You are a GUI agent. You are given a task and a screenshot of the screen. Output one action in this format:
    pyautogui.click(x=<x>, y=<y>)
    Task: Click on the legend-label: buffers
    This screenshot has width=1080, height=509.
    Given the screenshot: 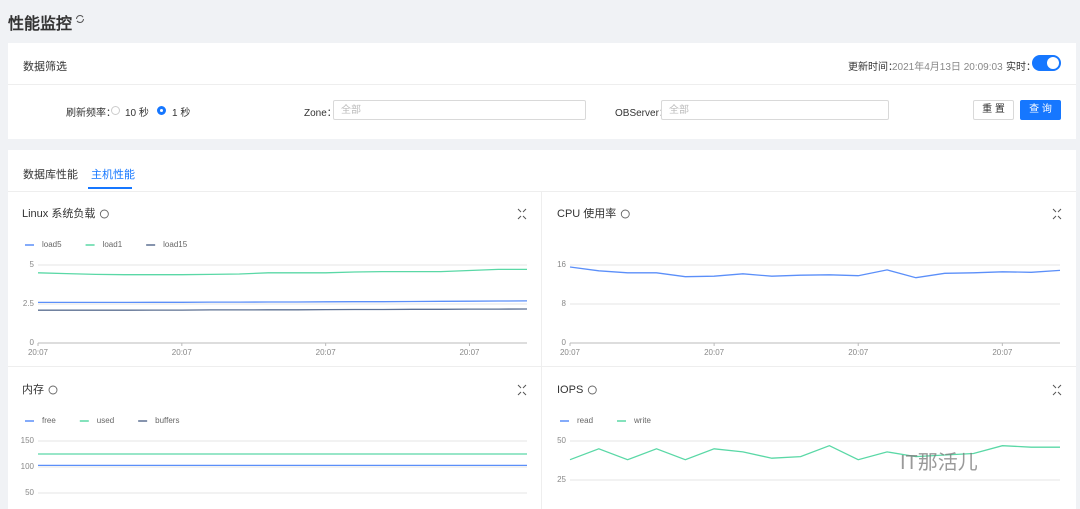 What is the action you would take?
    pyautogui.click(x=167, y=420)
    